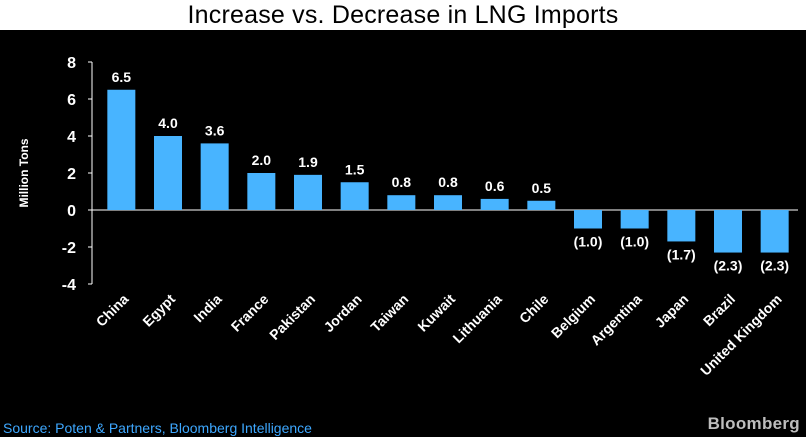 Image resolution: width=806 pixels, height=437 pixels. I want to click on data-label: 0.5, so click(542, 188).